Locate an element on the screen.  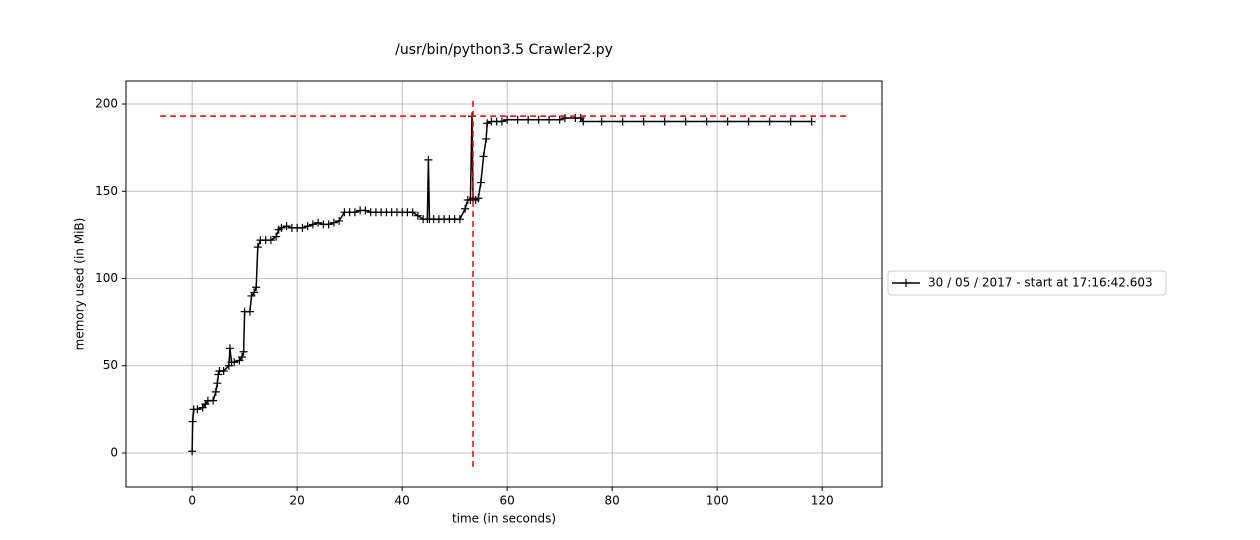
x-tick-label: 0 is located at coordinates (192, 501).